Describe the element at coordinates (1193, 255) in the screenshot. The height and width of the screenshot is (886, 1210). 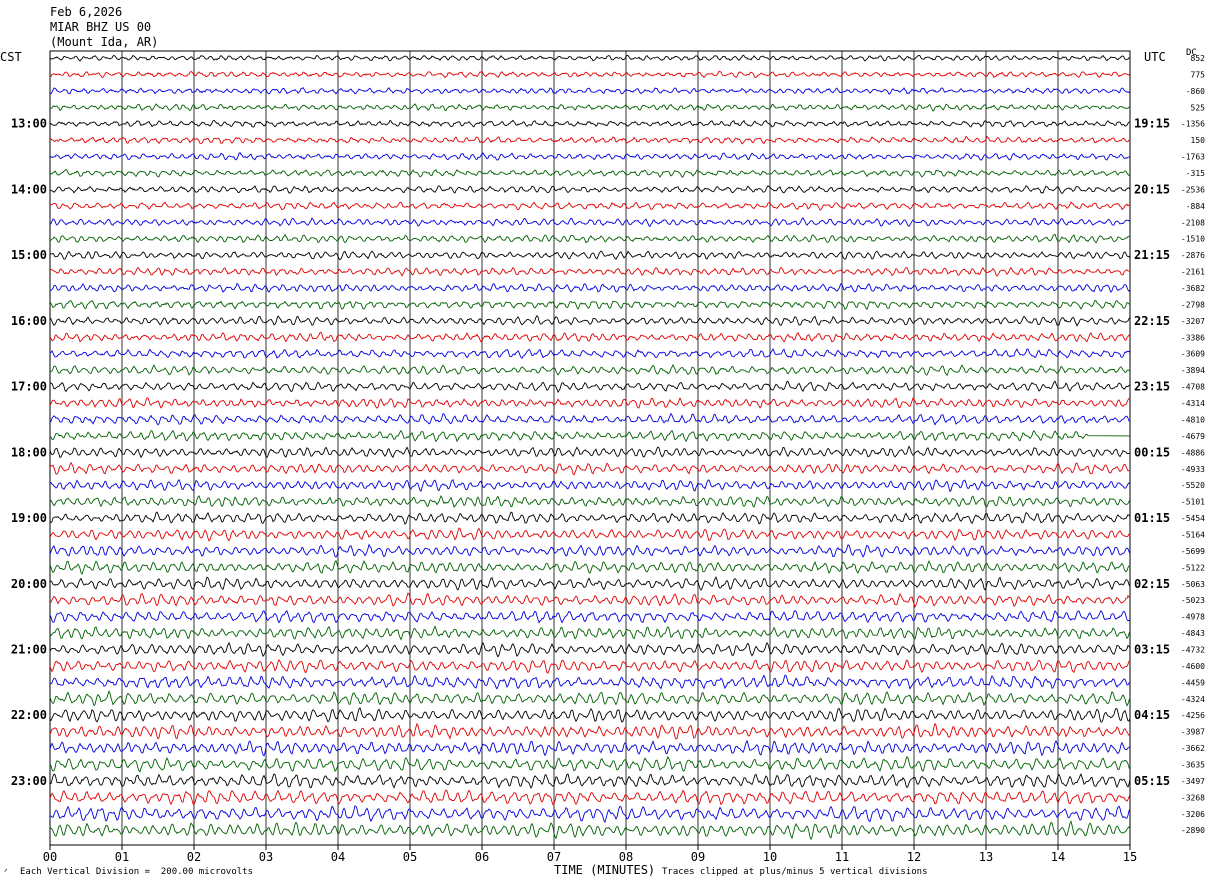
I see `dc-offset-label: -2876` at that location.